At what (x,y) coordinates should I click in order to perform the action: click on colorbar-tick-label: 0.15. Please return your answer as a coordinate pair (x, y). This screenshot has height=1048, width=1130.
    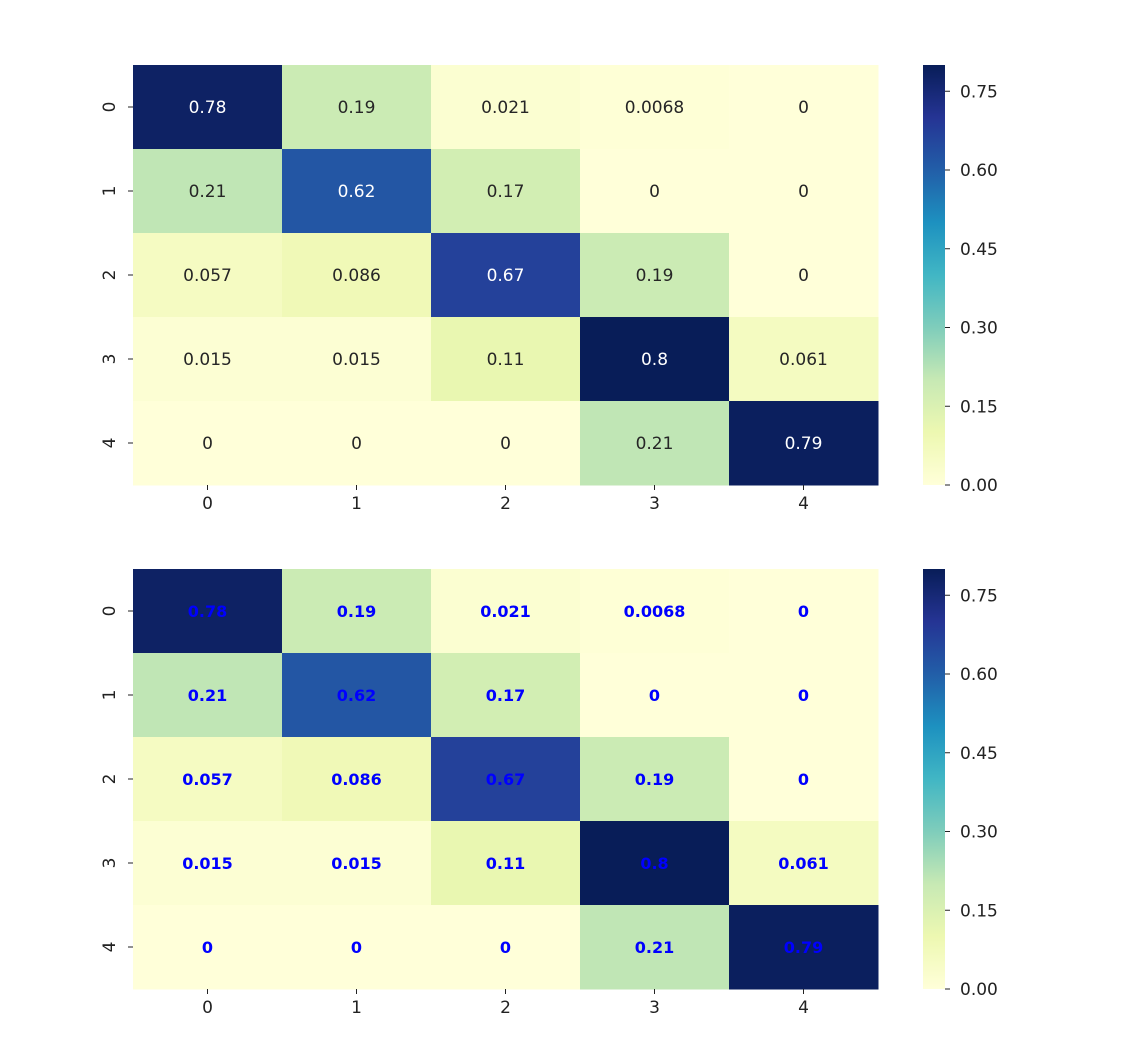
    Looking at the image, I should click on (979, 407).